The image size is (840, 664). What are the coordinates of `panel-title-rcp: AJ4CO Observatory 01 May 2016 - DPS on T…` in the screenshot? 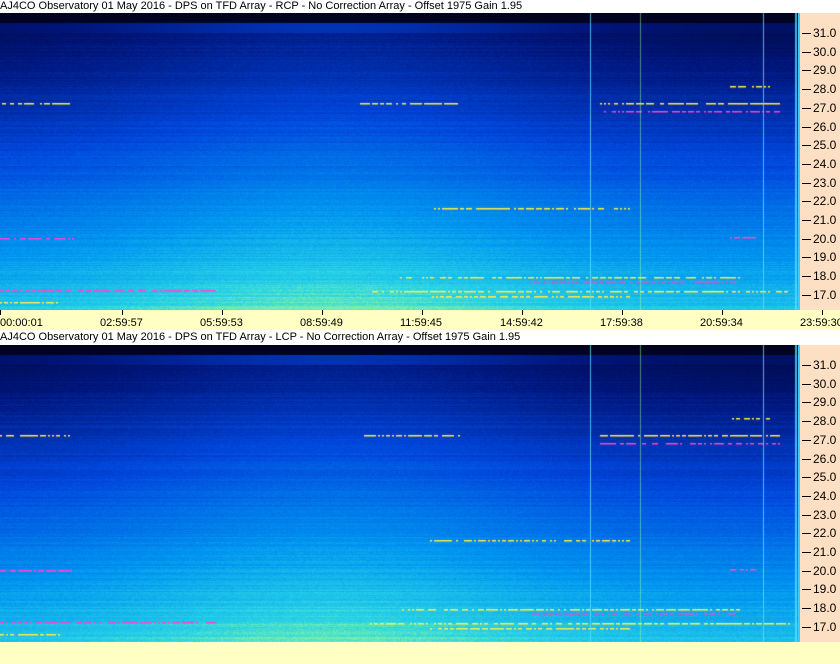 It's located at (420, 6).